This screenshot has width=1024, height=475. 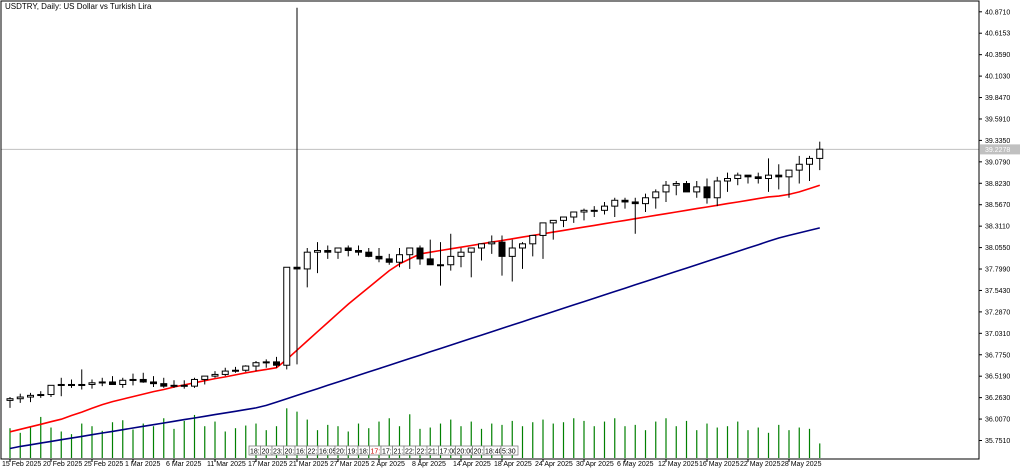 I want to click on x-tick-label: 1 Mar 2025, so click(x=143, y=464).